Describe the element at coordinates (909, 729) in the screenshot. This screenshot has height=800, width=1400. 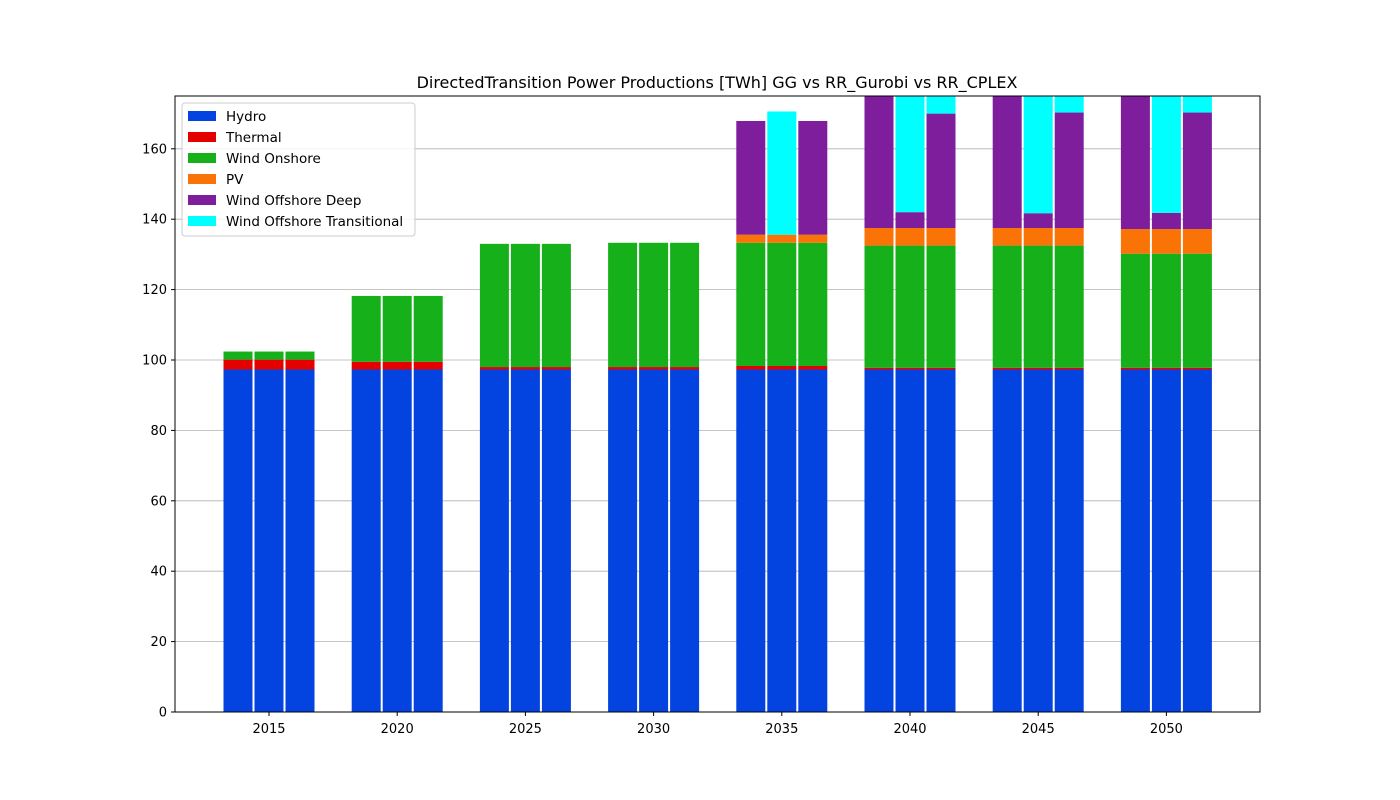
I see `x-tick-label: 2040` at that location.